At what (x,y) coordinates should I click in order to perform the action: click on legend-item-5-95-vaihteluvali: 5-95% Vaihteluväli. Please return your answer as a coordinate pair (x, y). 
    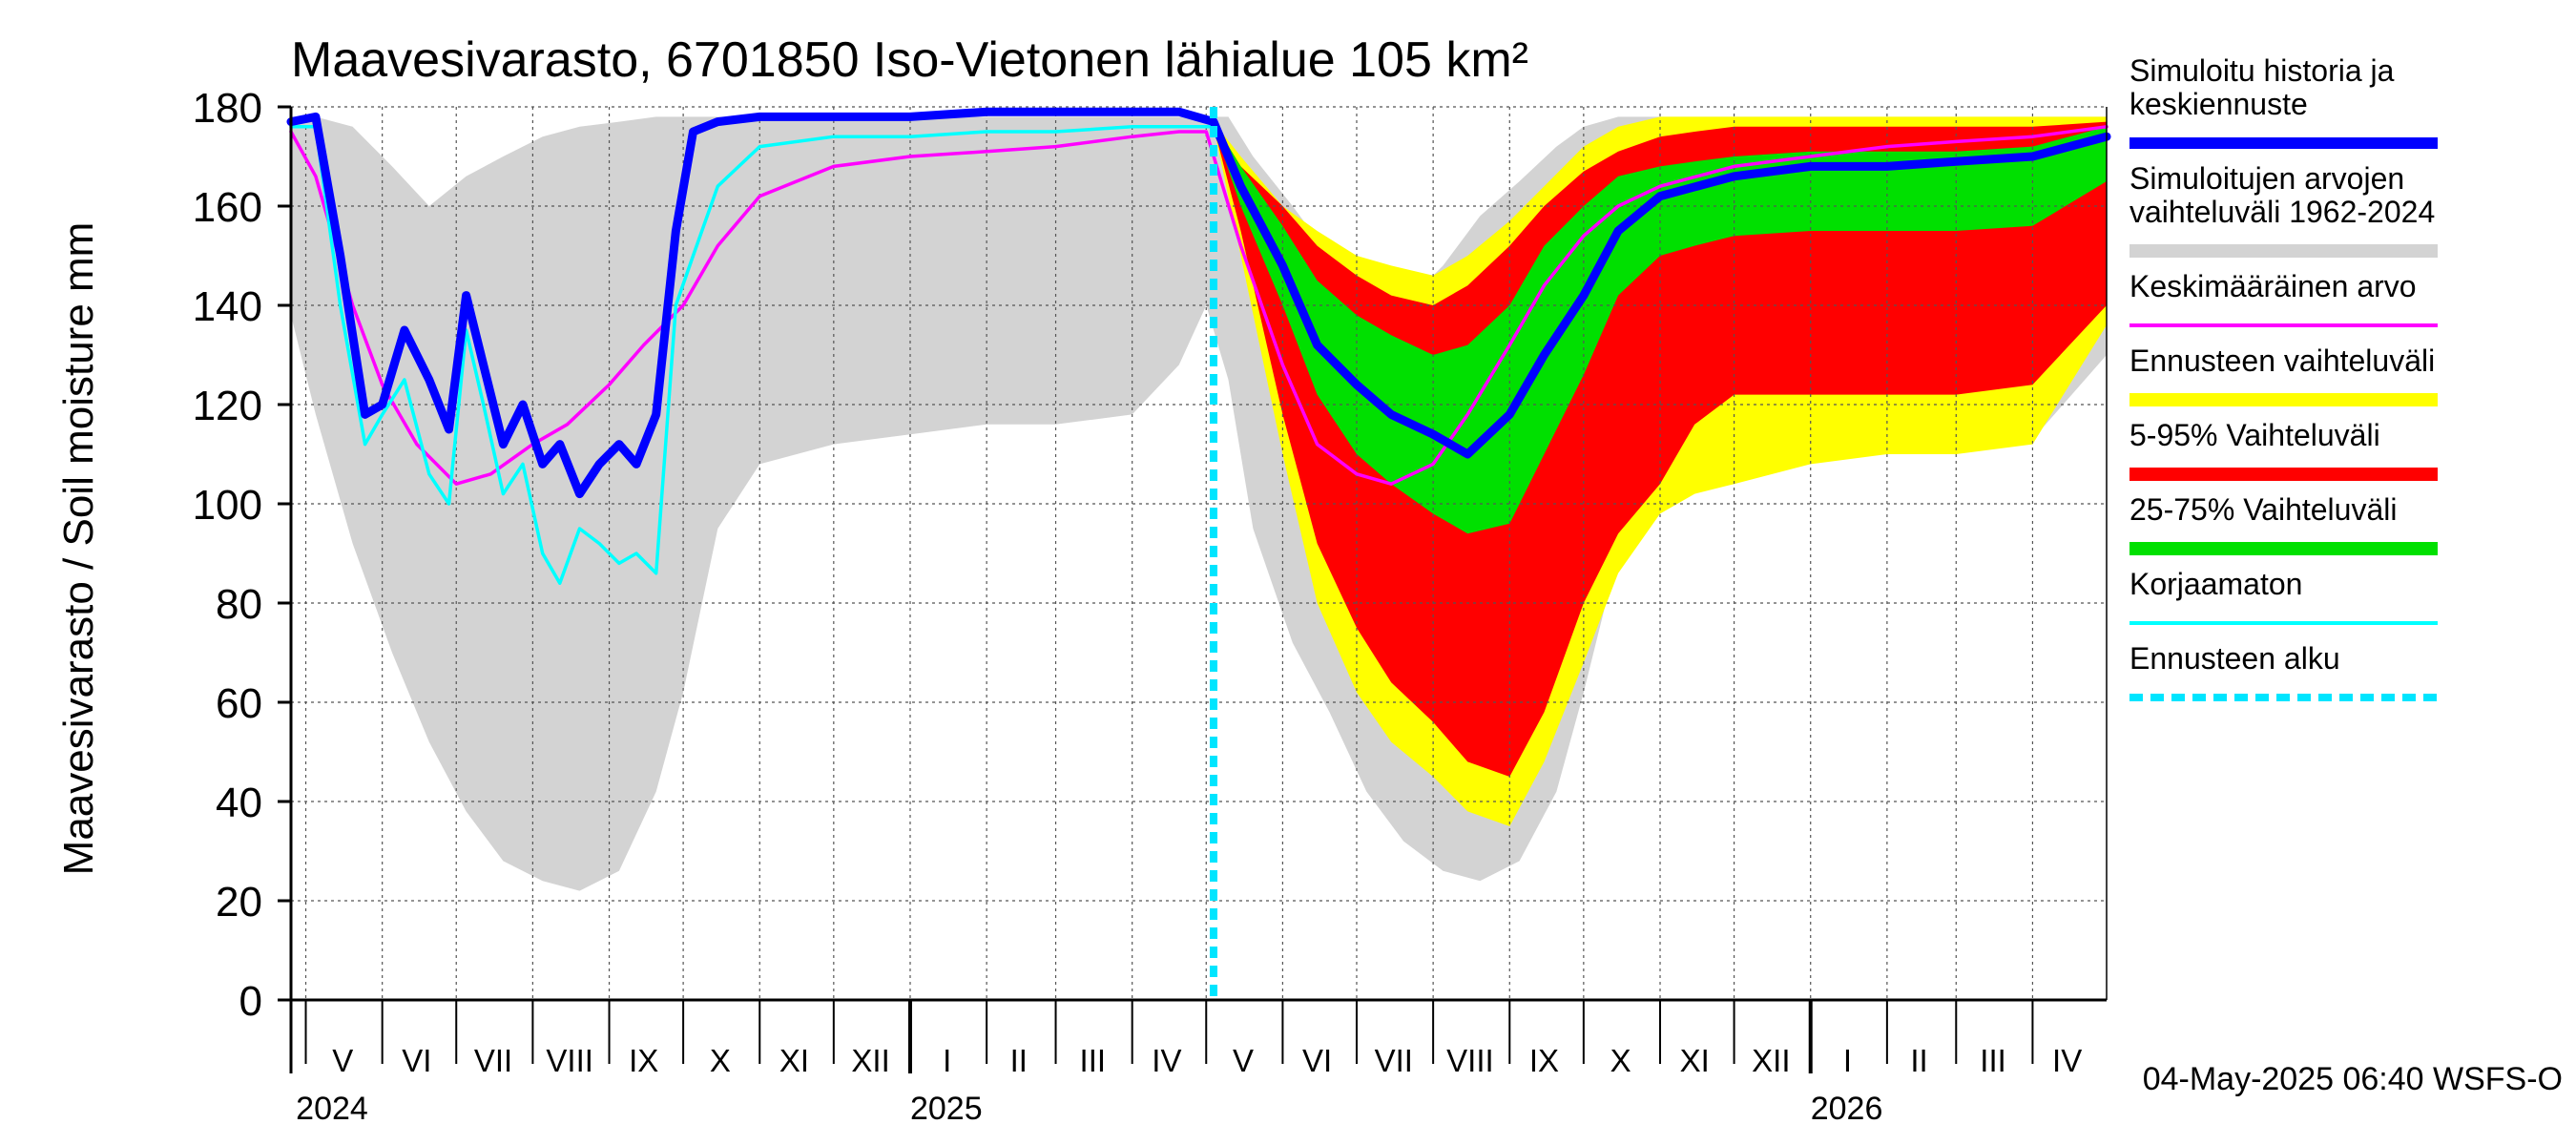
    Looking at the image, I should click on (2283, 449).